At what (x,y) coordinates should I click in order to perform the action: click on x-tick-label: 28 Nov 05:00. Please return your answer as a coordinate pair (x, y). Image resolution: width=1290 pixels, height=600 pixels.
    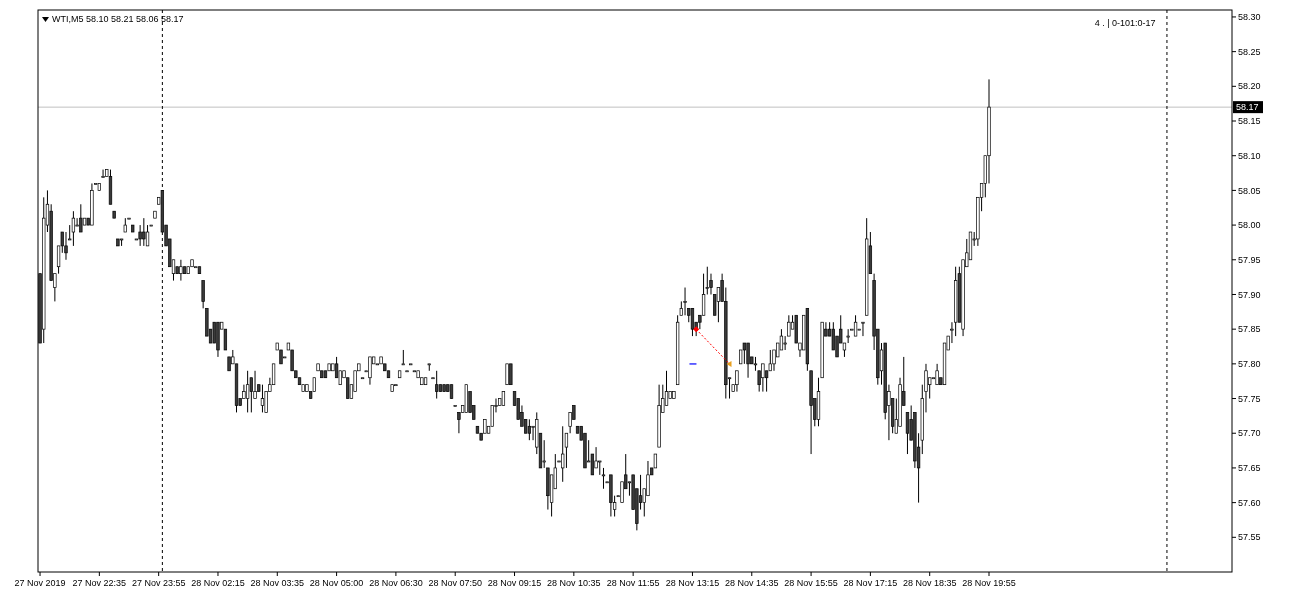
    Looking at the image, I should click on (336, 583).